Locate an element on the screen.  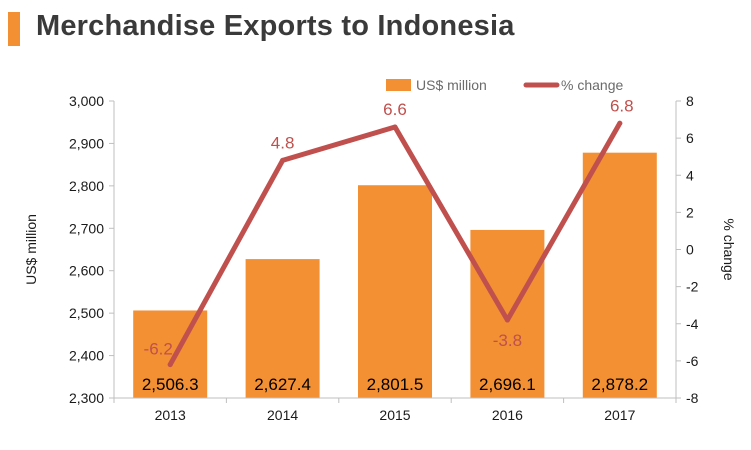
bar-2017 is located at coordinates (619, 275).